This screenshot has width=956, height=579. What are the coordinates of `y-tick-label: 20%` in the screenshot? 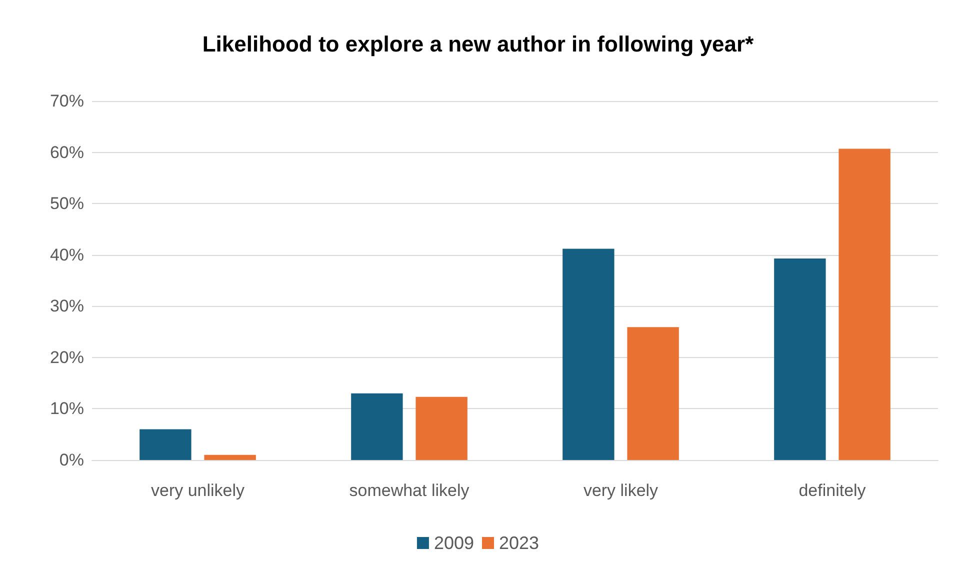 It's located at (67, 357).